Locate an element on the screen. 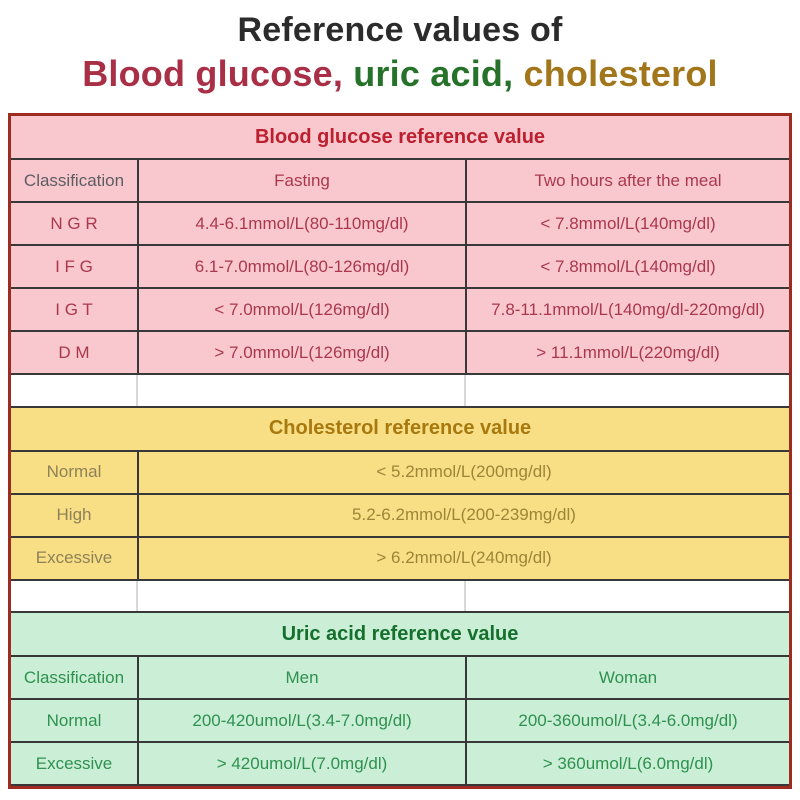 Image resolution: width=800 pixels, height=800 pixels. page-title-line1: Reference values of is located at coordinates (400, 30).